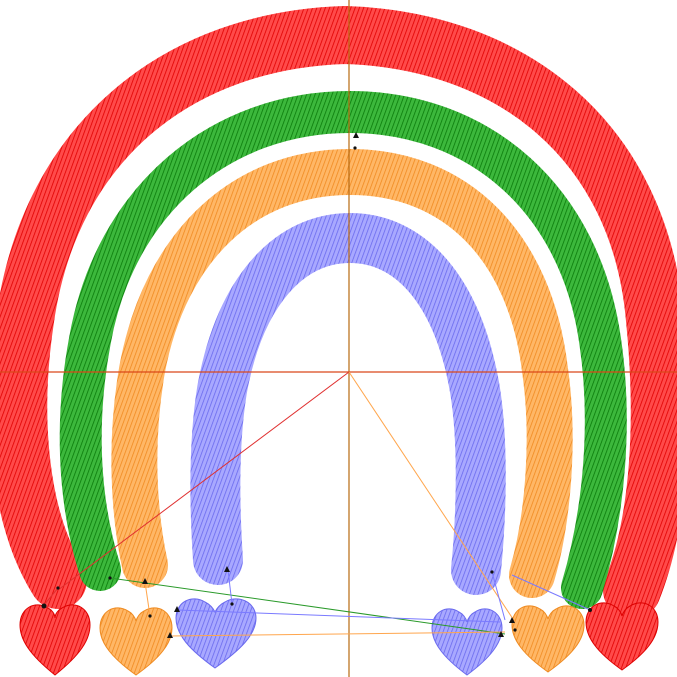  What do you see at coordinates (337, 634) in the screenshot?
I see `jump-orange-across` at bounding box center [337, 634].